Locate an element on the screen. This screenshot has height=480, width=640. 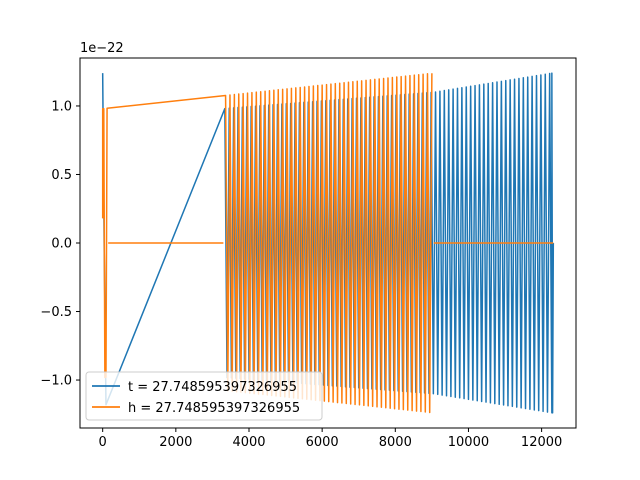
x-tick-label: 6000 is located at coordinates (322, 442).